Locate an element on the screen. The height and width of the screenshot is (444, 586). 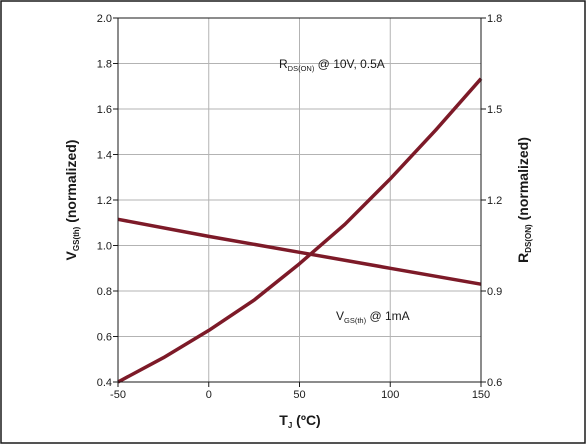
y-right-tick-label: 1.5 is located at coordinates (494, 110).